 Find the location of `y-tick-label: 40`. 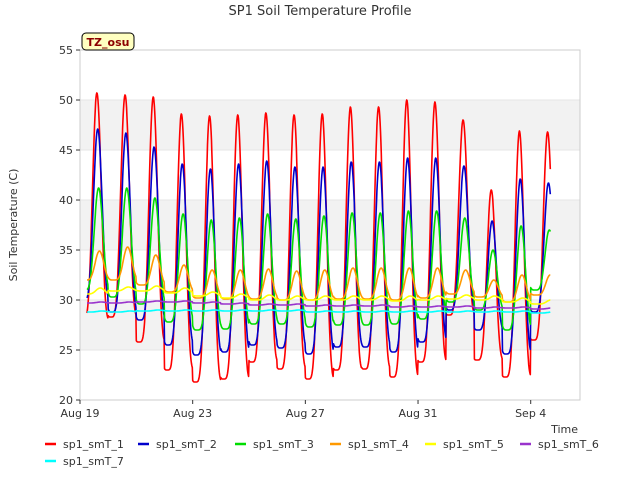

y-tick-label: 40 is located at coordinates (66, 200).